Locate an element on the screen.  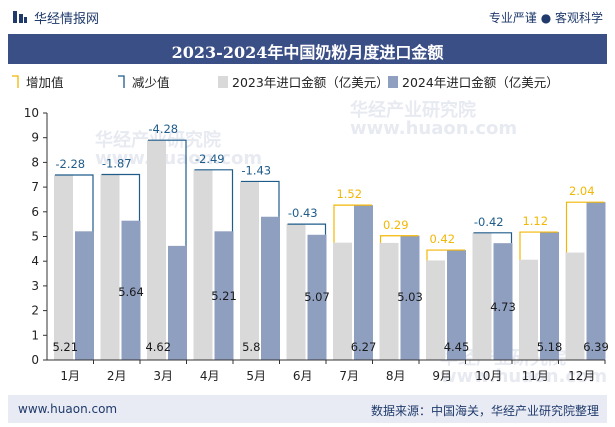
bar-group: -1.87 5.64 is located at coordinates (122, 258).